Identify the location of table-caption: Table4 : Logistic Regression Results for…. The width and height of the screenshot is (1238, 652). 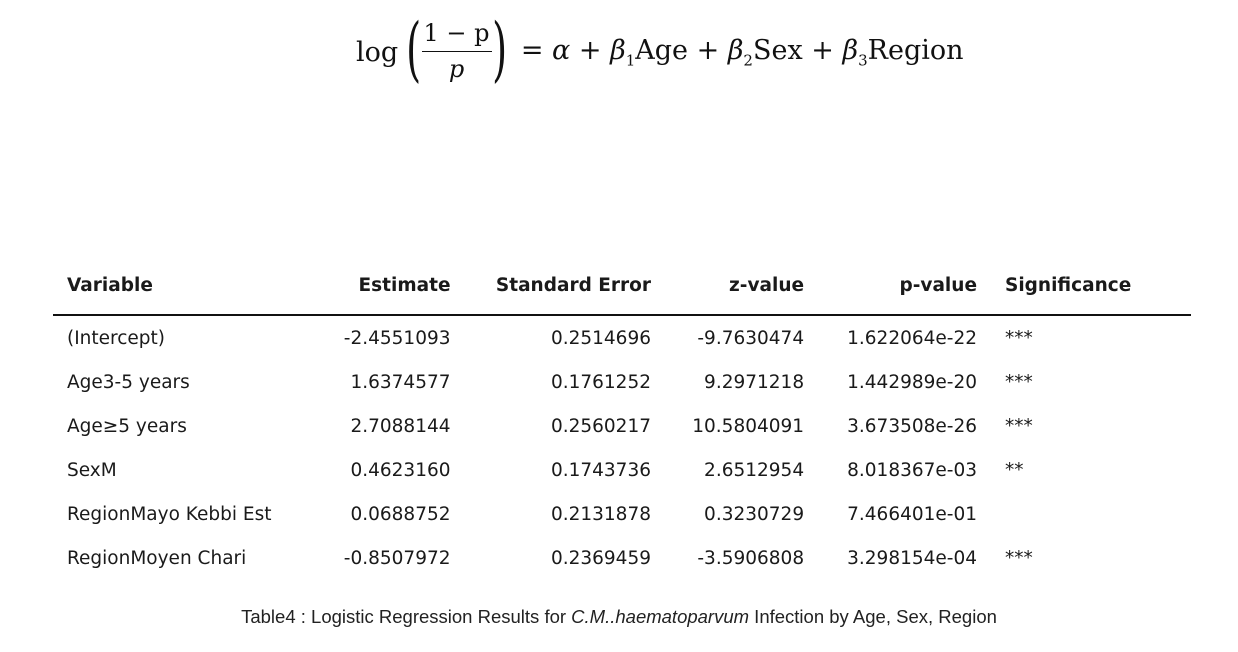
(619, 617).